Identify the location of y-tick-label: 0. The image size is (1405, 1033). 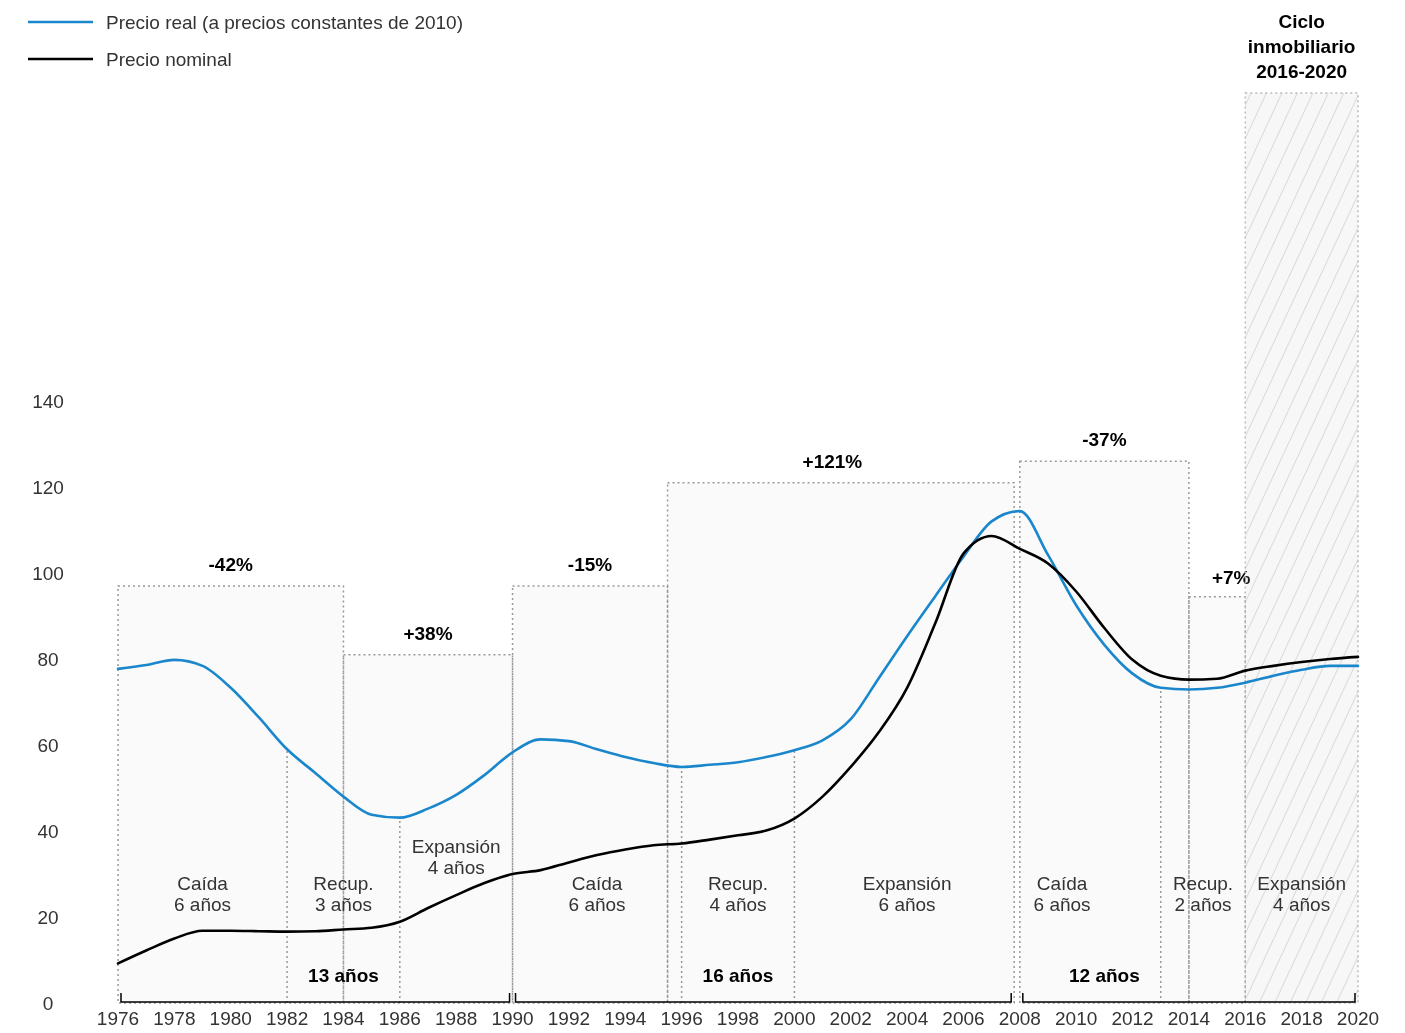
(48, 1003).